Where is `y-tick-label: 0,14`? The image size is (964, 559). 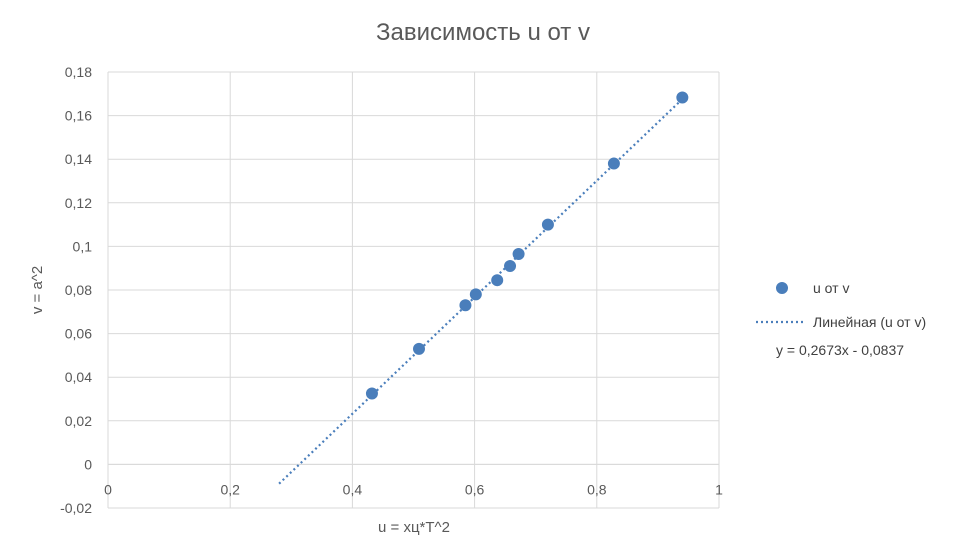 y-tick-label: 0,14 is located at coordinates (78, 159).